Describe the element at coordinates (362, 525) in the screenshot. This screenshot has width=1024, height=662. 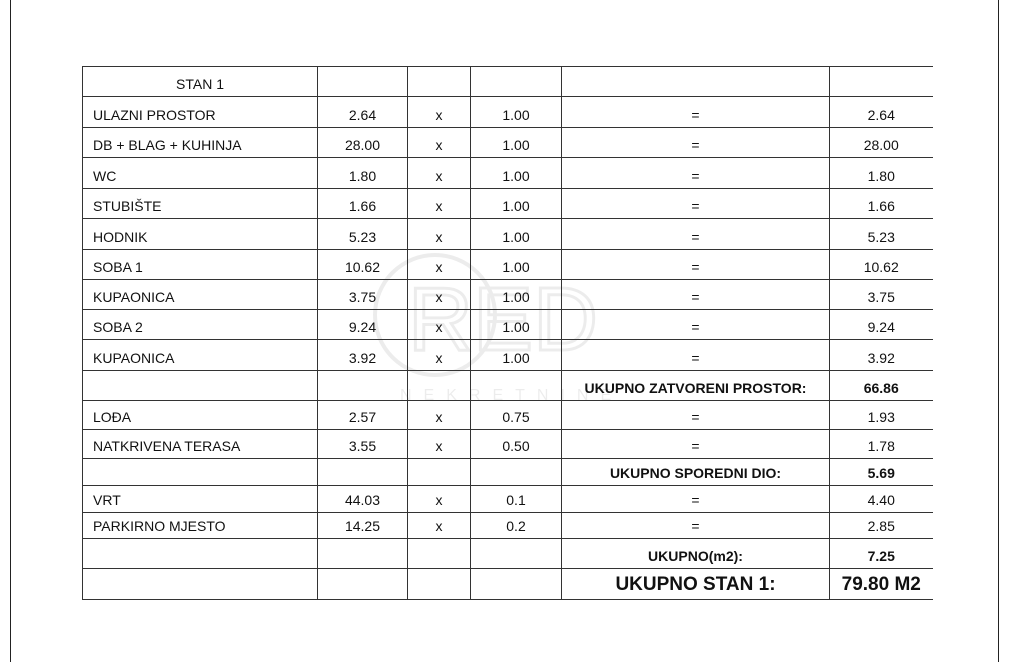
I see `area-value: 14.25` at that location.